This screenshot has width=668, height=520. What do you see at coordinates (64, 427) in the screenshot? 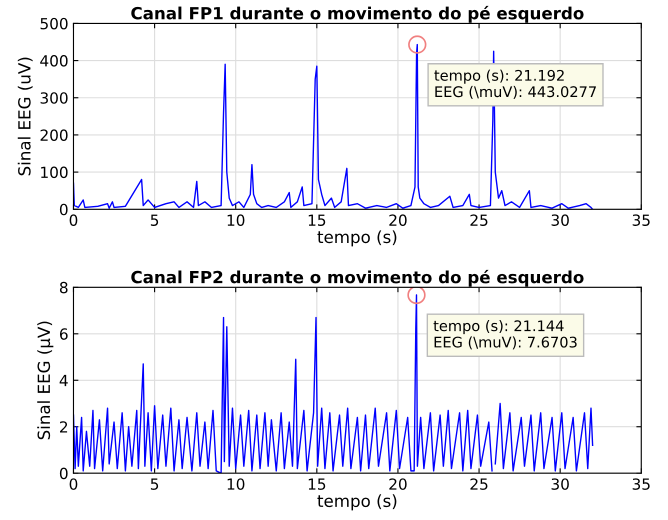
I see `y-tick-label: 2` at bounding box center [64, 427].